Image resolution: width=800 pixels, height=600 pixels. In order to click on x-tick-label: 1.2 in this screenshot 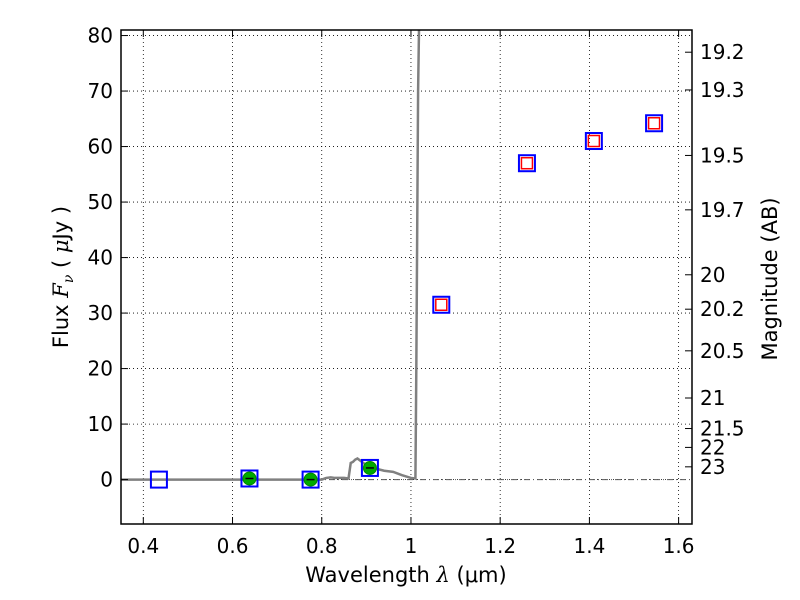, I will do `click(500, 546)`.